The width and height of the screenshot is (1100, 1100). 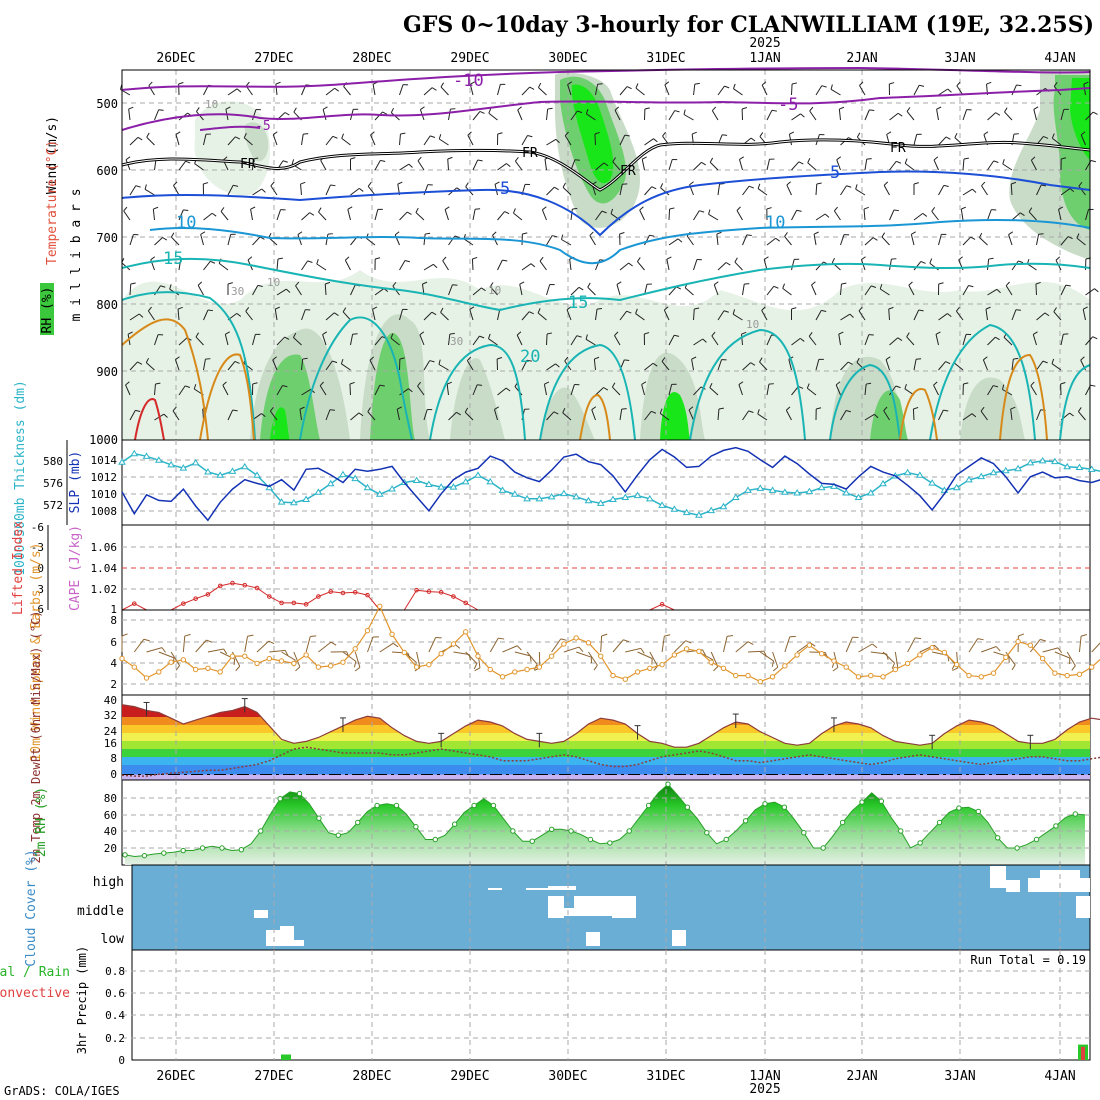 What do you see at coordinates (111, 731) in the screenshot?
I see `temp-tick-24: 24` at bounding box center [111, 731].